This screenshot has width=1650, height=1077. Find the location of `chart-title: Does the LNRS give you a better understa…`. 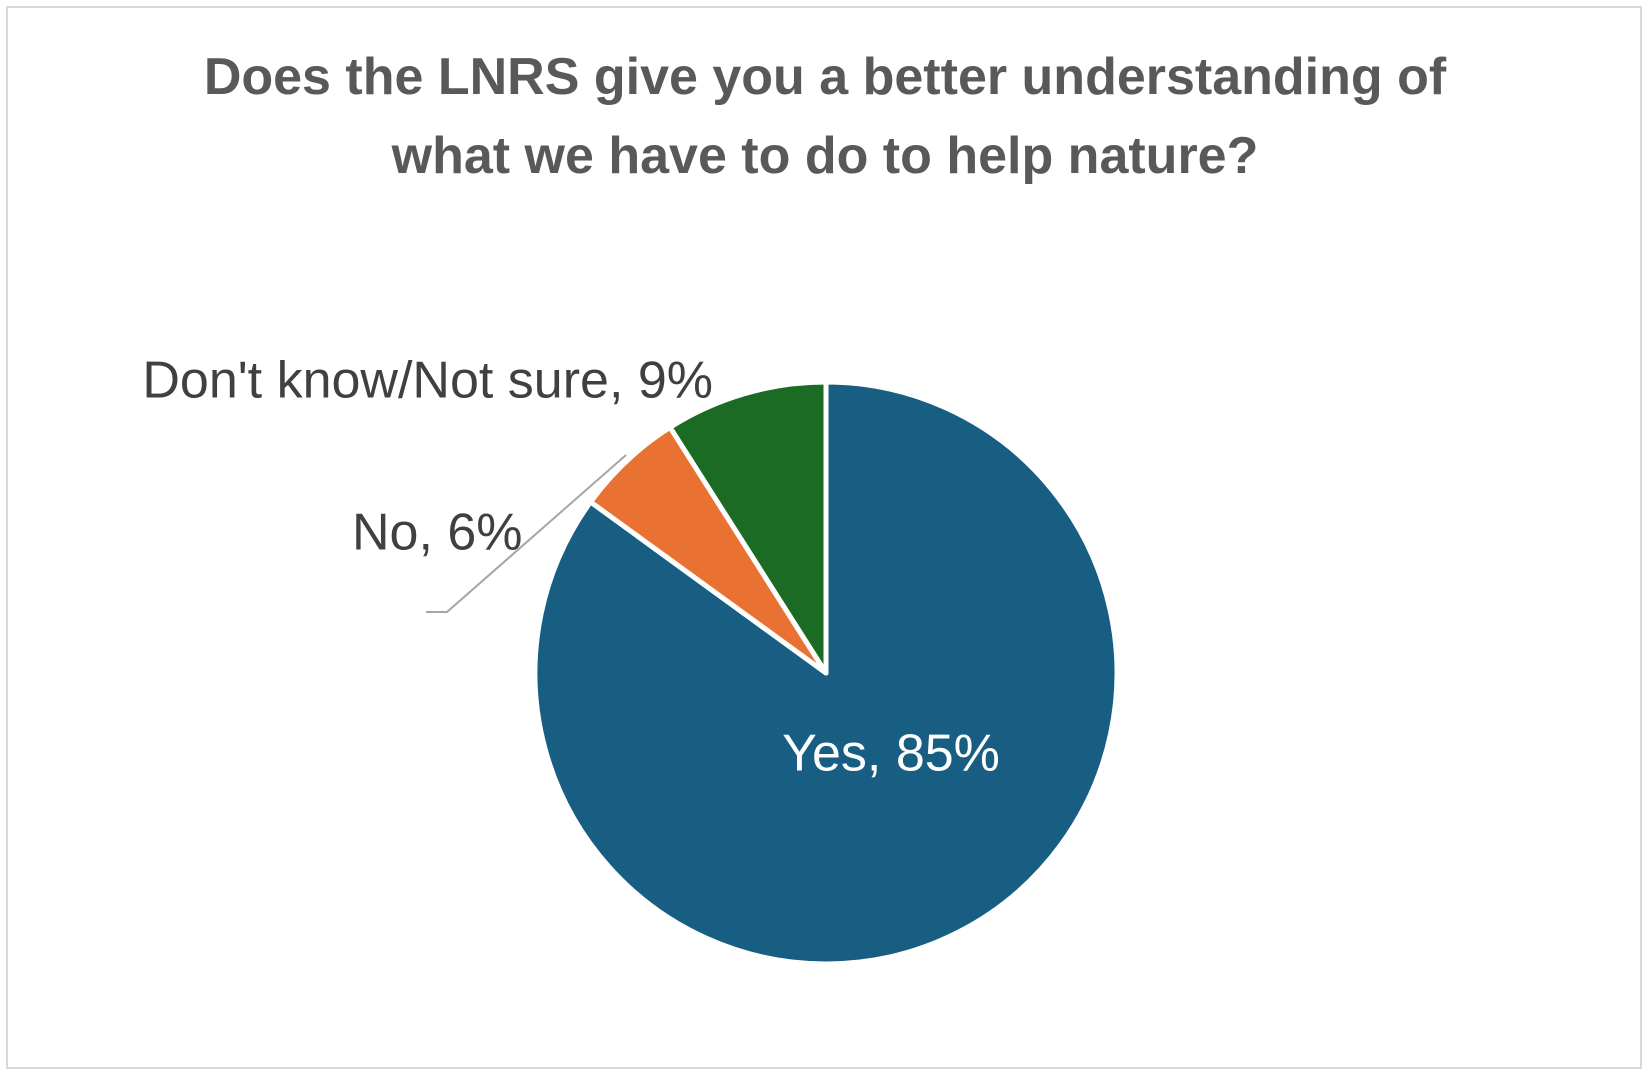

chart-title: Does the LNRS give you a better understa… is located at coordinates (825, 116).